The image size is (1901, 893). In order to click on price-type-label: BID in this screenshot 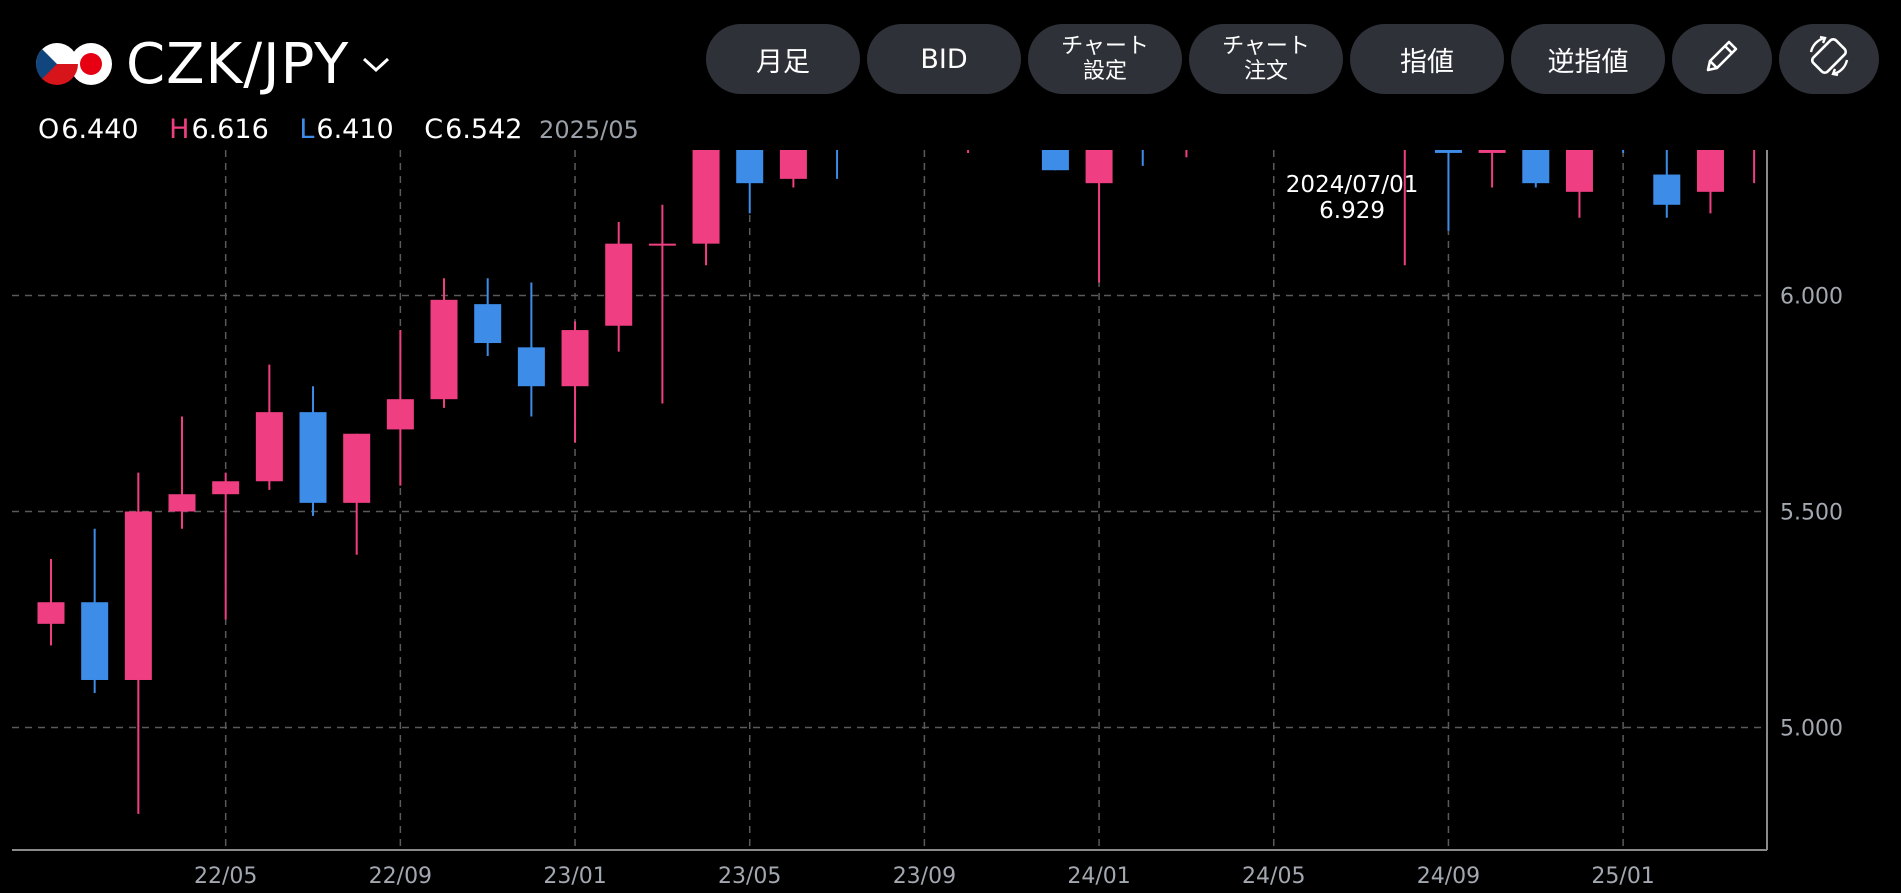, I will do `click(944, 59)`.